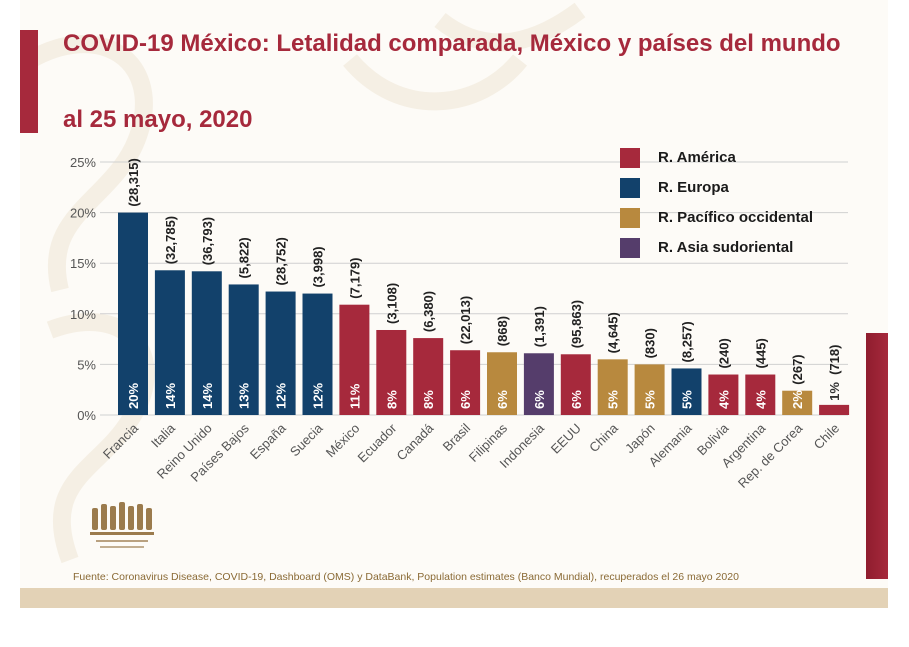 The height and width of the screenshot is (647, 909). Describe the element at coordinates (465, 320) in the screenshot. I see `deaths-label: (22,013)` at that location.